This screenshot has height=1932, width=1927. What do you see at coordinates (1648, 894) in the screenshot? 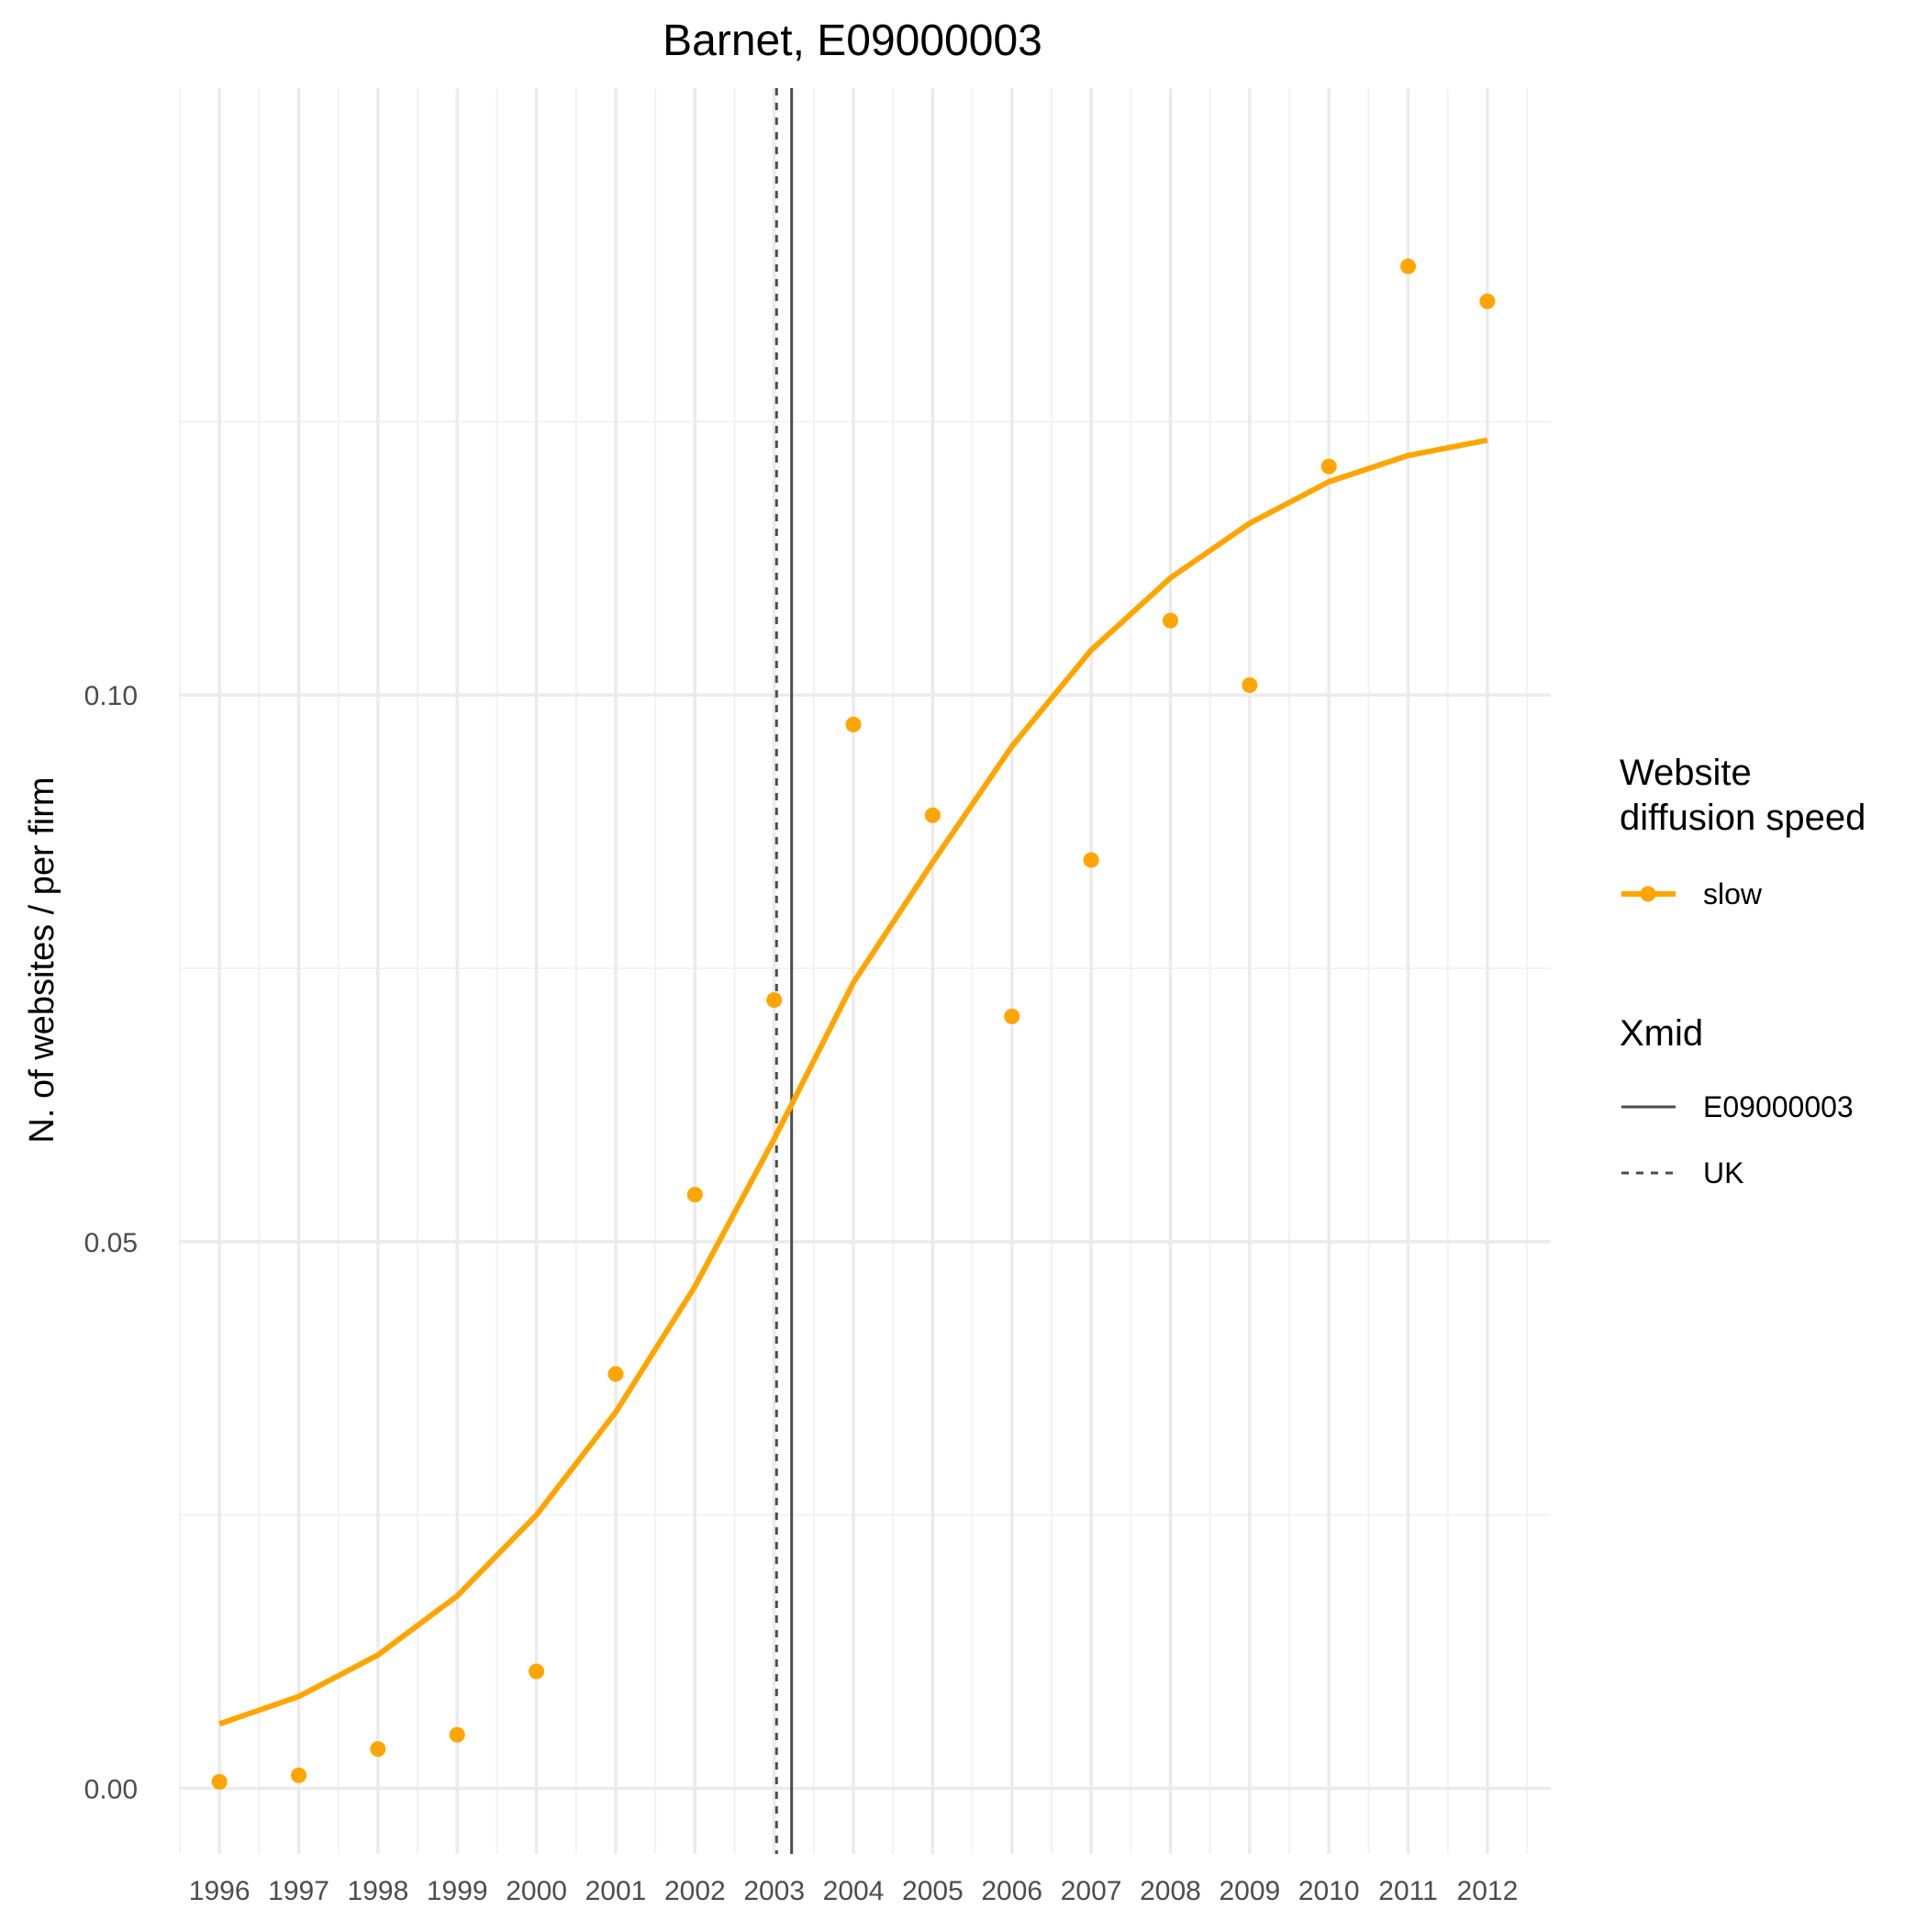
I see `legend-key-point-slow` at bounding box center [1648, 894].